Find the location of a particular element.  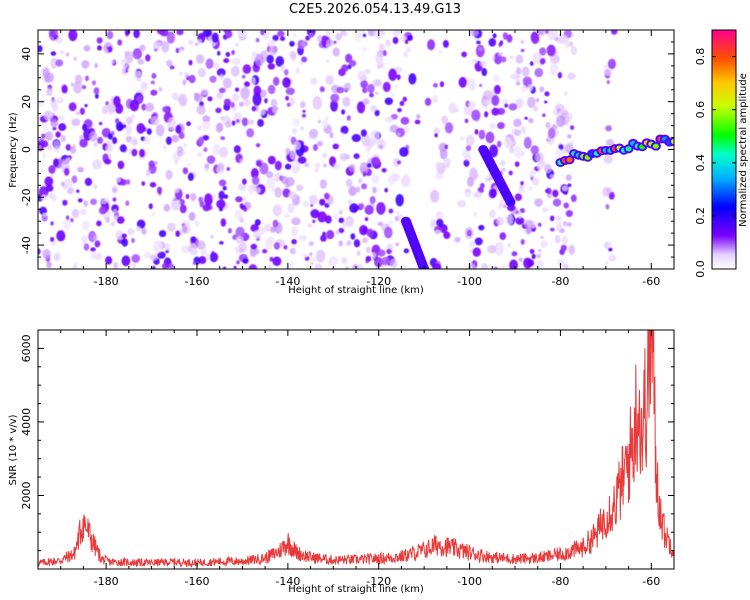

tone-band-core is located at coordinates (672, 141).